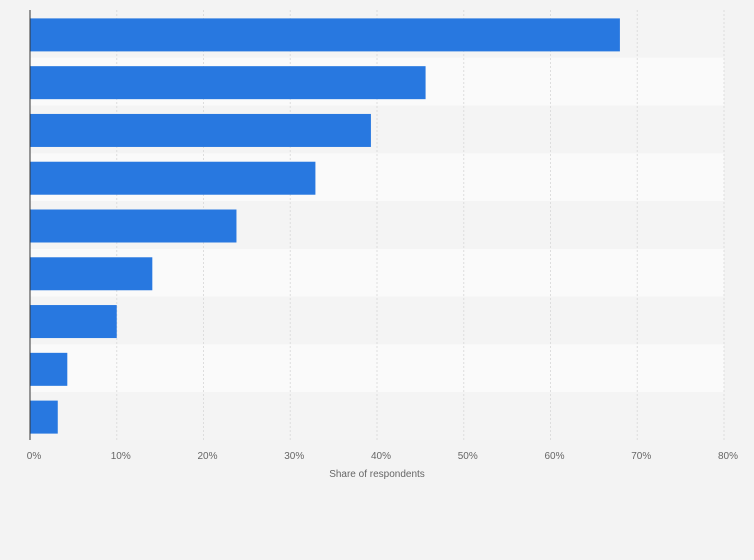 The image size is (754, 560). I want to click on x-tick-label: 40%, so click(381, 456).